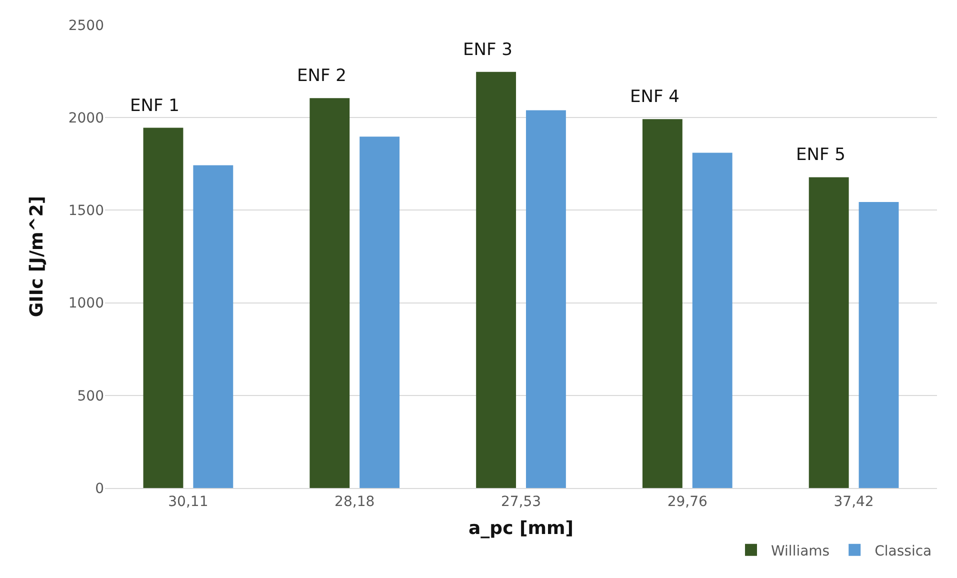 Image resolution: width=957 pixels, height=578 pixels. What do you see at coordinates (155, 106) in the screenshot?
I see `annotation: ENF 1` at bounding box center [155, 106].